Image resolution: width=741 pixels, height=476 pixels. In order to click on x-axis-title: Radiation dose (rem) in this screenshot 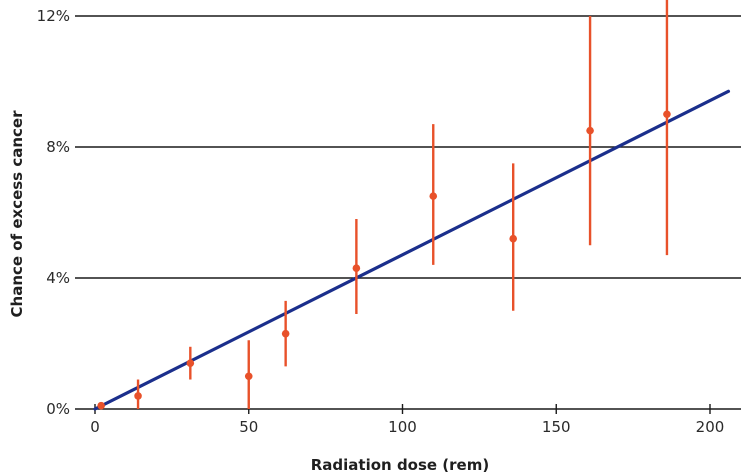, I will do `click(400, 465)`.